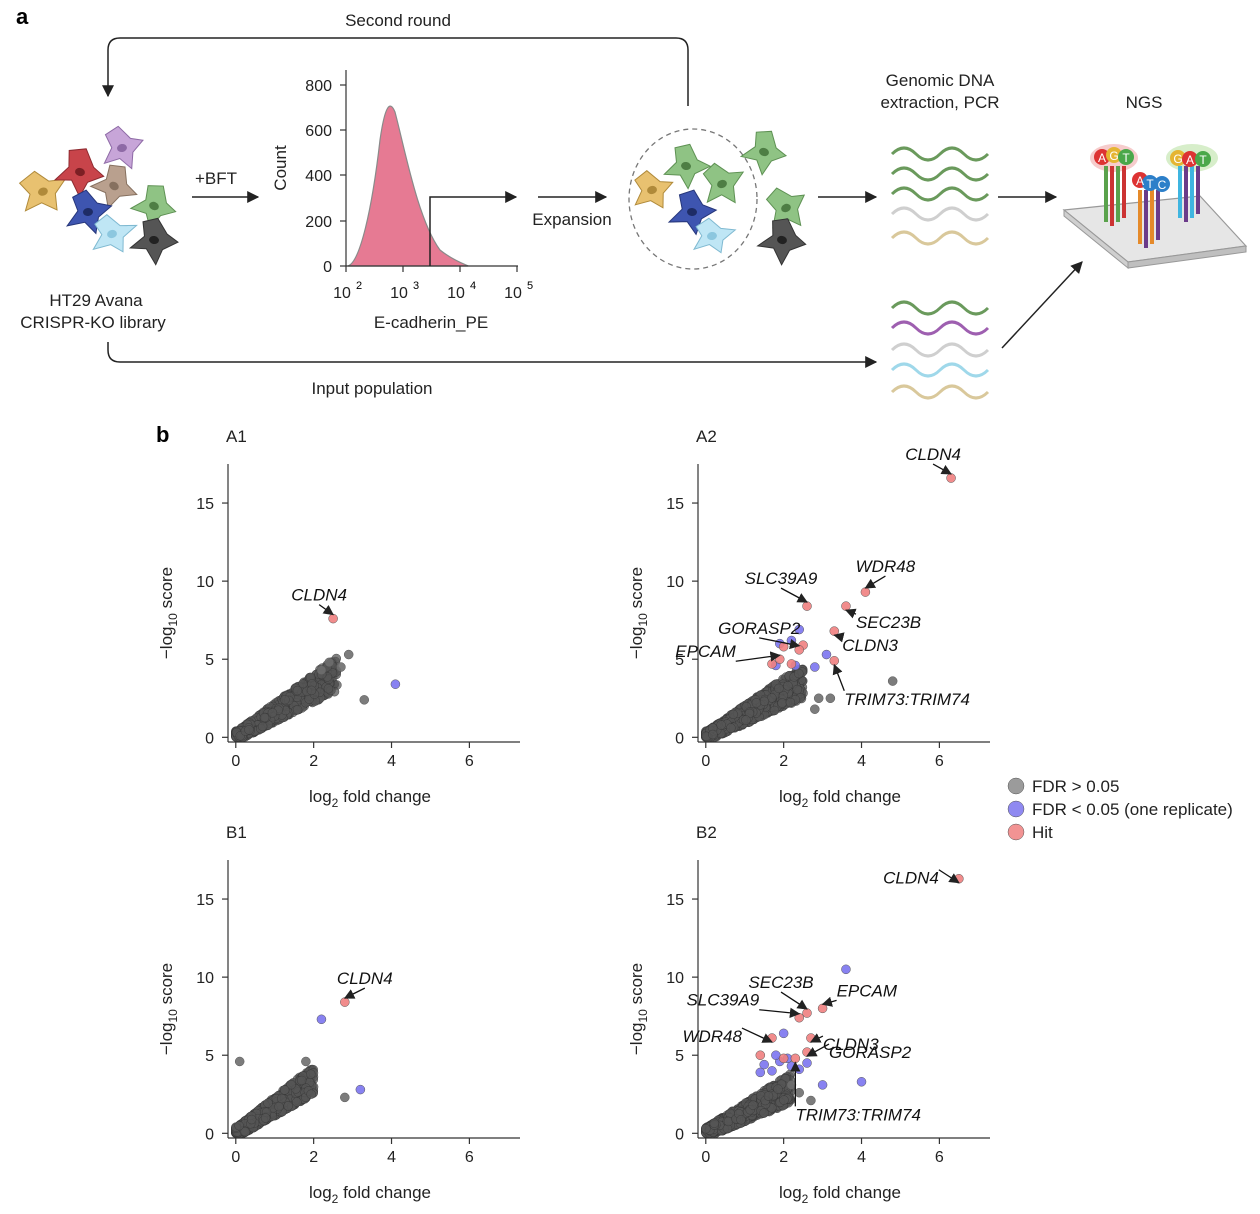 This screenshot has height=1214, width=1260. I want to click on plot-title: A1, so click(236, 436).